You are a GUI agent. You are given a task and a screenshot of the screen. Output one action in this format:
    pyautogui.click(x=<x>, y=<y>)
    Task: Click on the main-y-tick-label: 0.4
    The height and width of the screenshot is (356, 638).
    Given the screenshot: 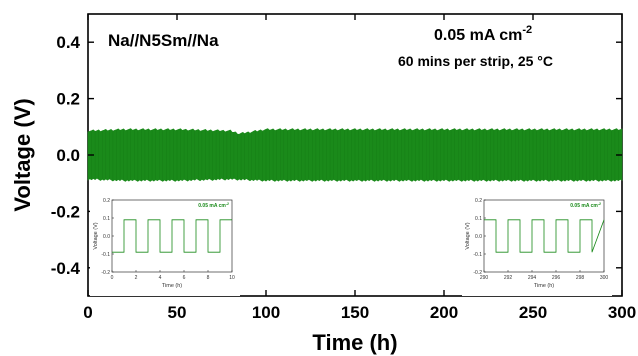 What is the action you would take?
    pyautogui.click(x=68, y=42)
    